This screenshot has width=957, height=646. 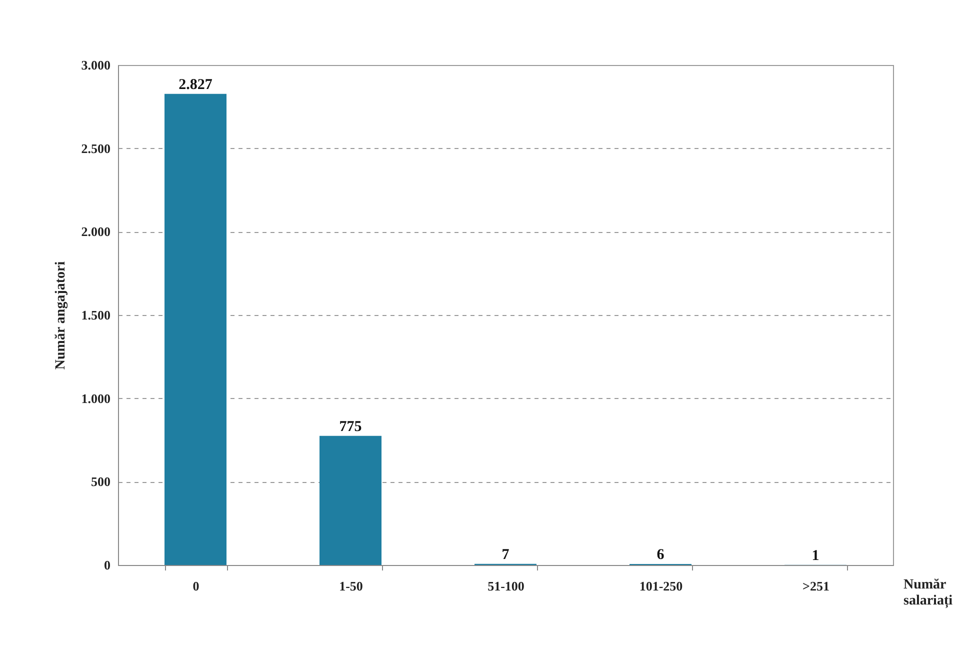 I want to click on y-tick-label: 3.000, so click(x=95, y=65).